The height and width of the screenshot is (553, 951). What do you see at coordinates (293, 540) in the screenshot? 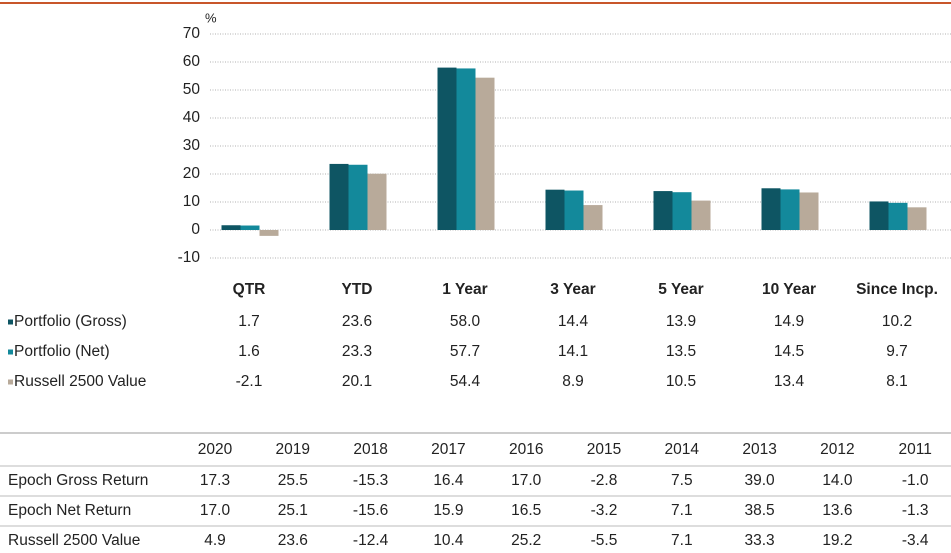
I see `table-cell: 23.6` at bounding box center [293, 540].